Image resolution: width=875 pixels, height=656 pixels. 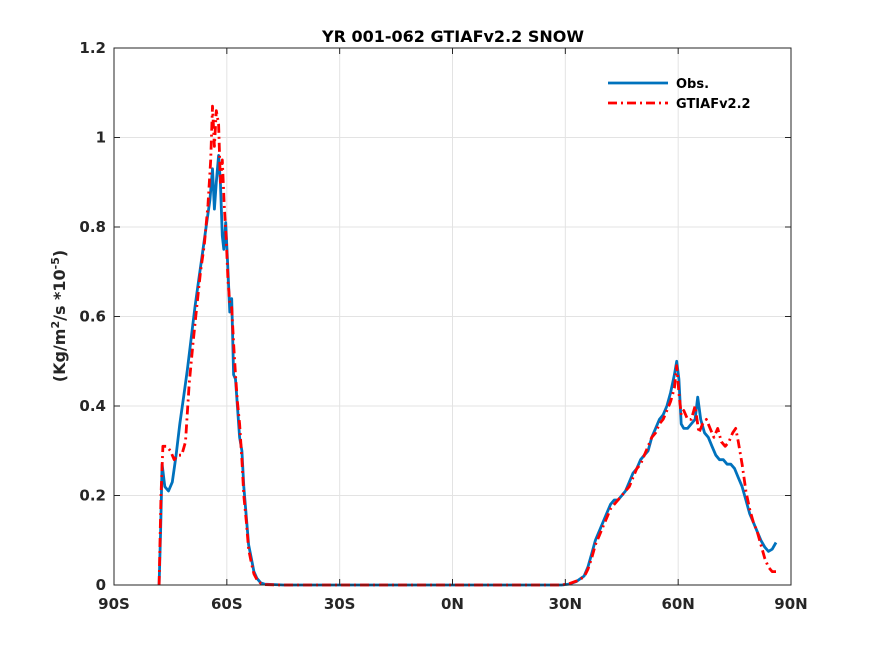 I want to click on y-axis-label-part-b: /s *10, so click(x=59, y=295).